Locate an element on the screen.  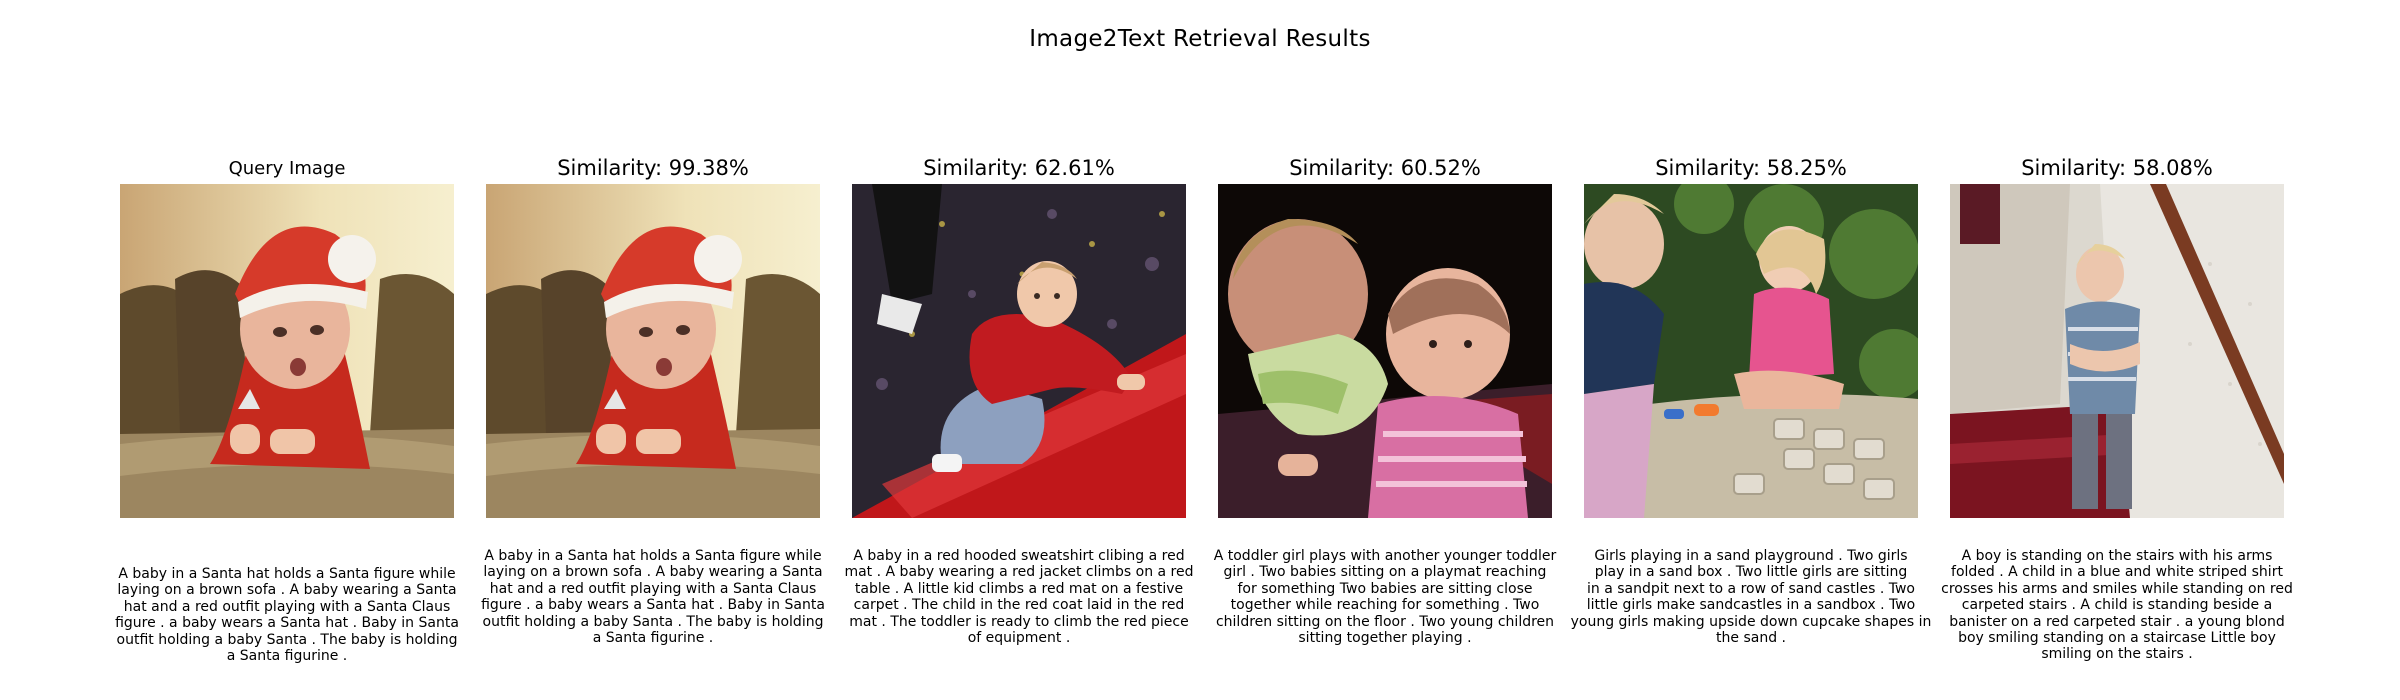
baby-red-mat-picture is located at coordinates (1019, 351).